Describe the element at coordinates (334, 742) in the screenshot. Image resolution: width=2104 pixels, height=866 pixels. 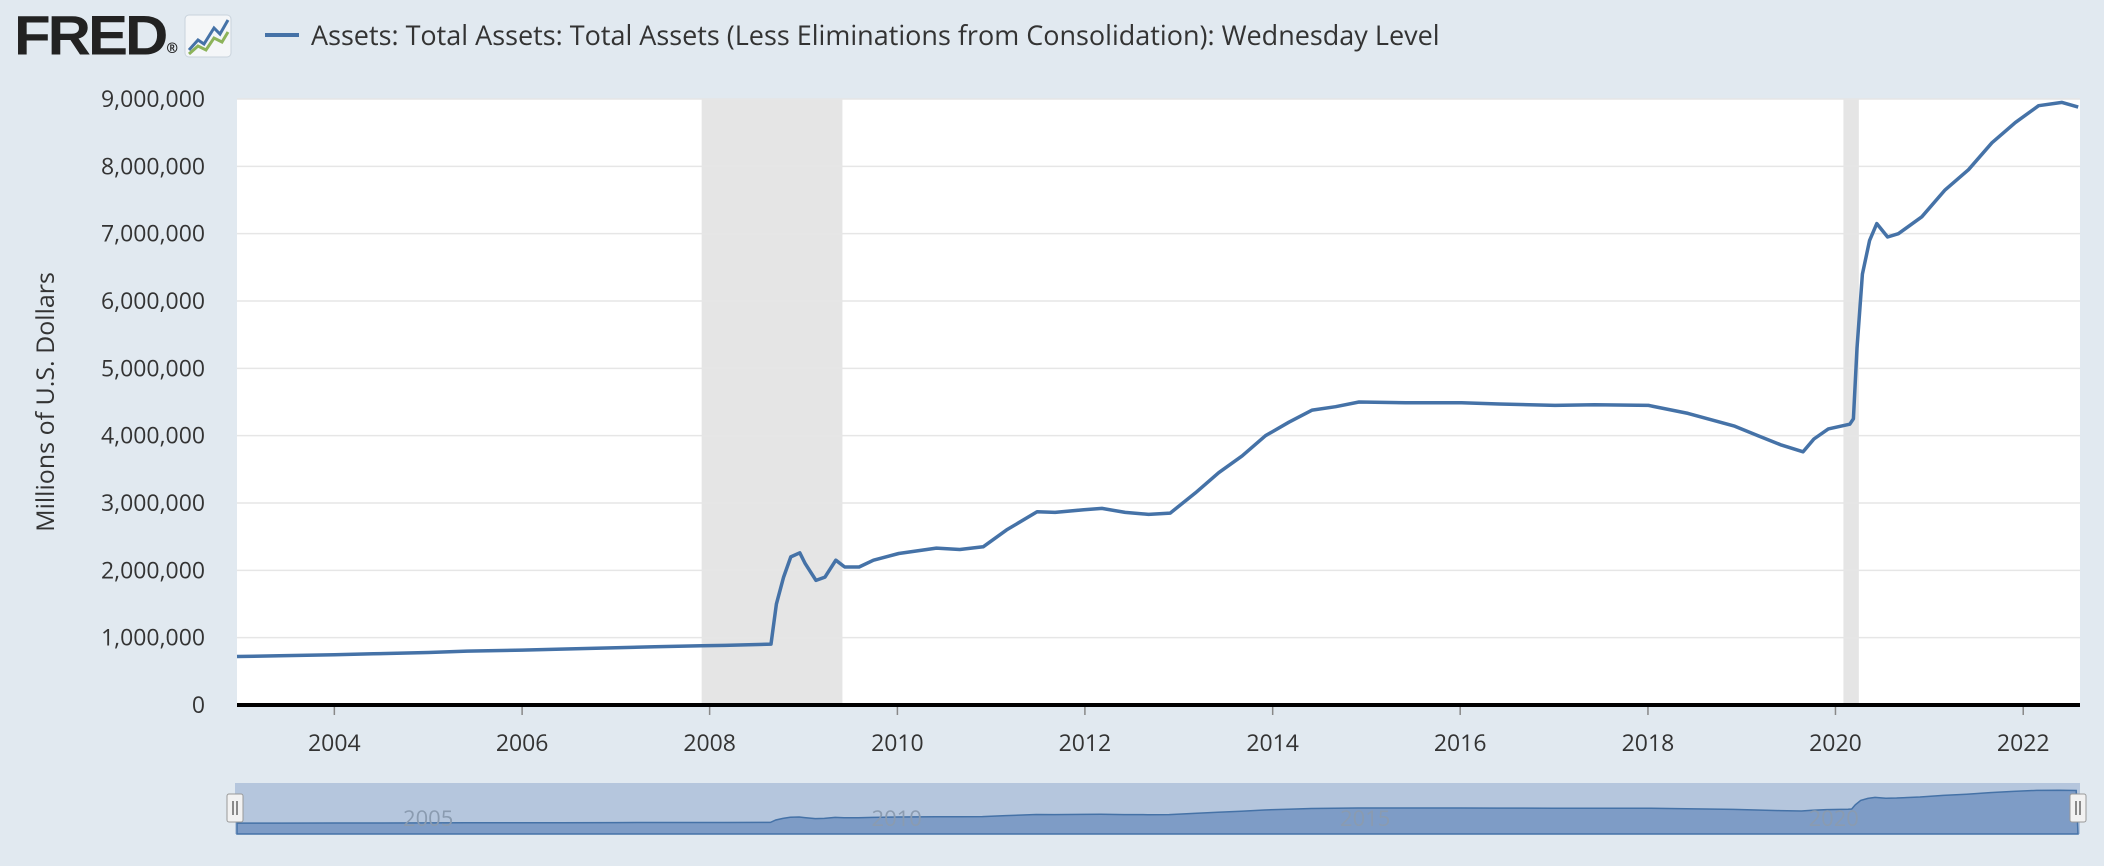
I see `x-tick-label: 2004` at that location.